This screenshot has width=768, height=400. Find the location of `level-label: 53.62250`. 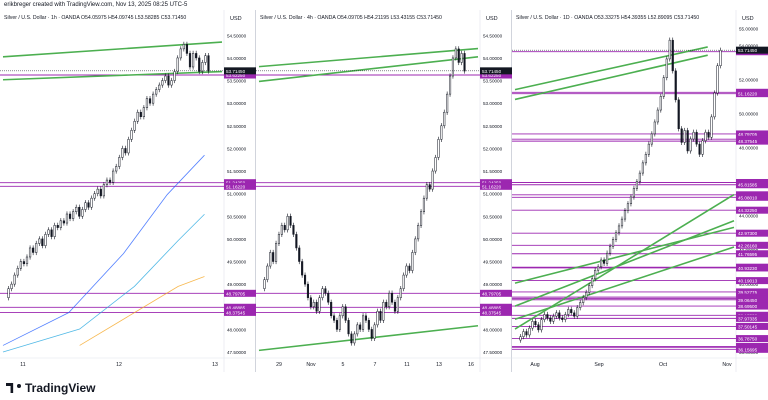

level-label: 53.62250 is located at coordinates (236, 75).